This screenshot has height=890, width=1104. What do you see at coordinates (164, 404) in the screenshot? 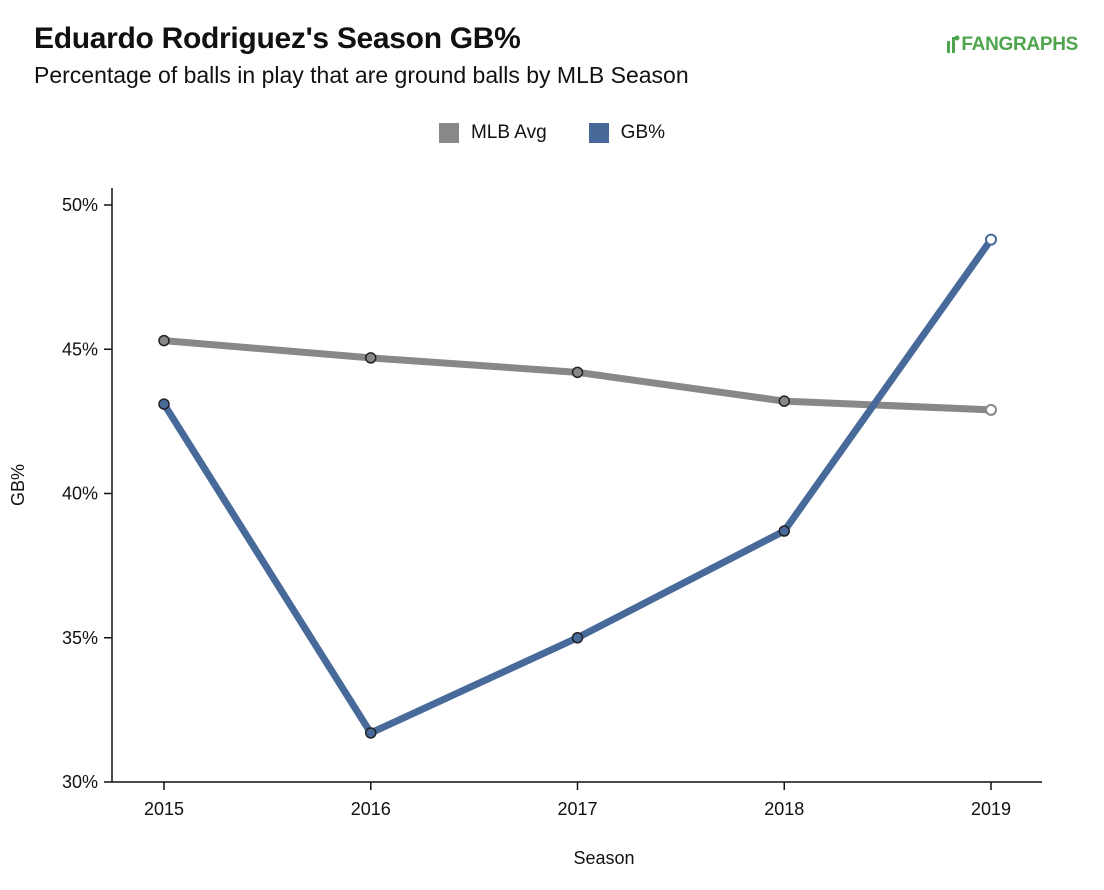
I see `data-point-gb-2015` at bounding box center [164, 404].